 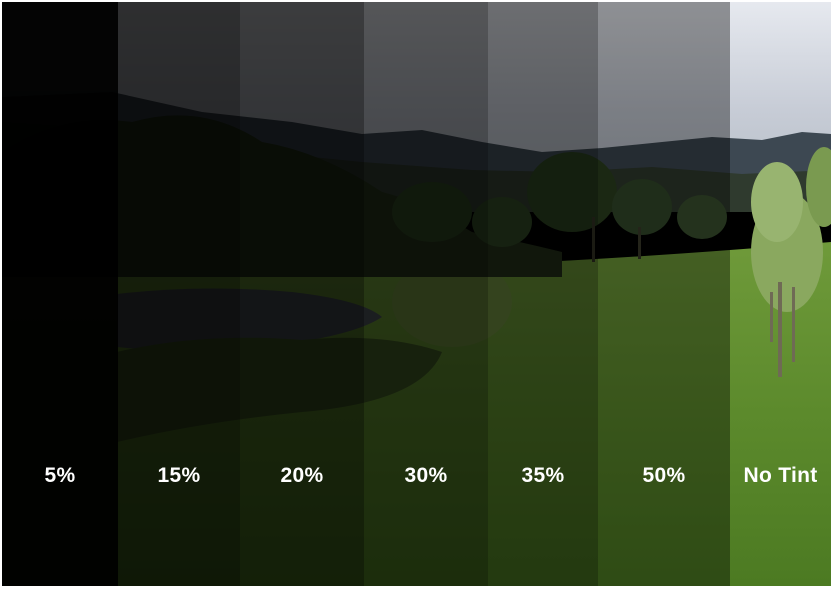 I want to click on tint-strip: 15%, so click(x=179, y=294).